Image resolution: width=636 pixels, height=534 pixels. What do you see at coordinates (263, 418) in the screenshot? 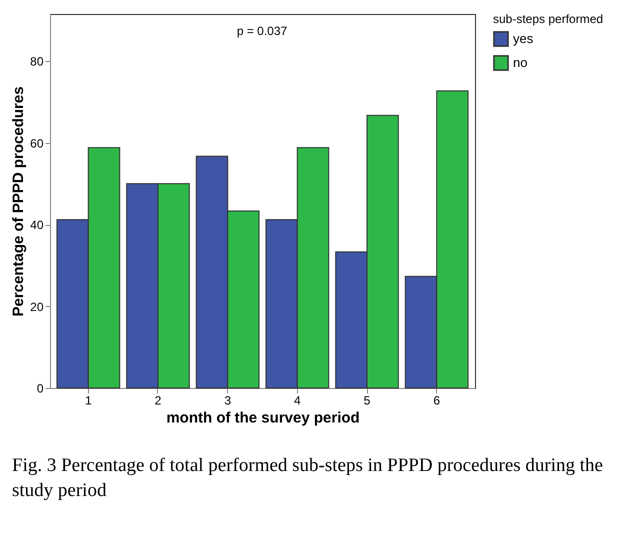
I see `x-axis-title: month of the survey period` at bounding box center [263, 418].